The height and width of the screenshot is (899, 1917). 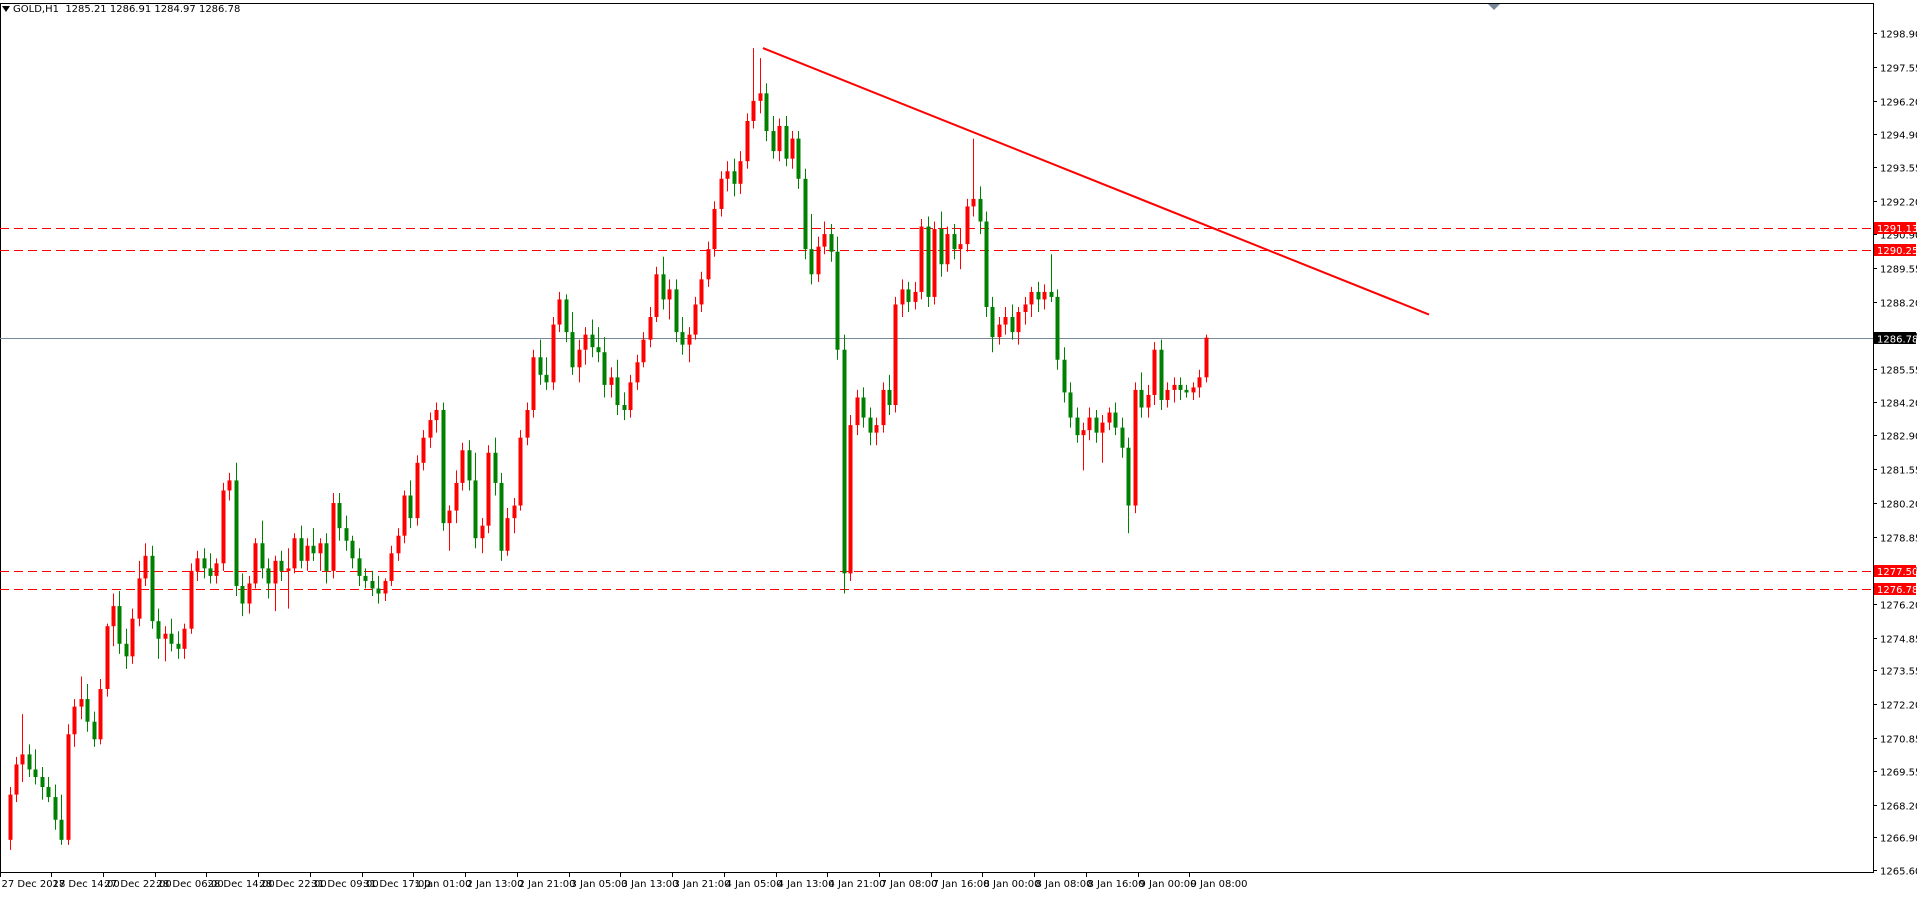 I want to click on y-axis-tick-label: 1290.90, so click(x=1898, y=236).